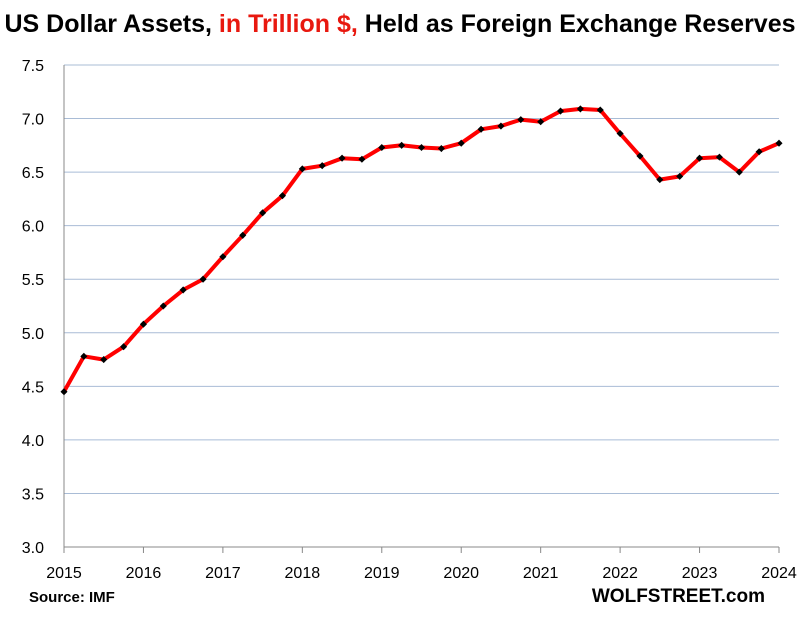 This screenshot has height=617, width=800. I want to click on y-tick-label: 6.0, so click(33, 227).